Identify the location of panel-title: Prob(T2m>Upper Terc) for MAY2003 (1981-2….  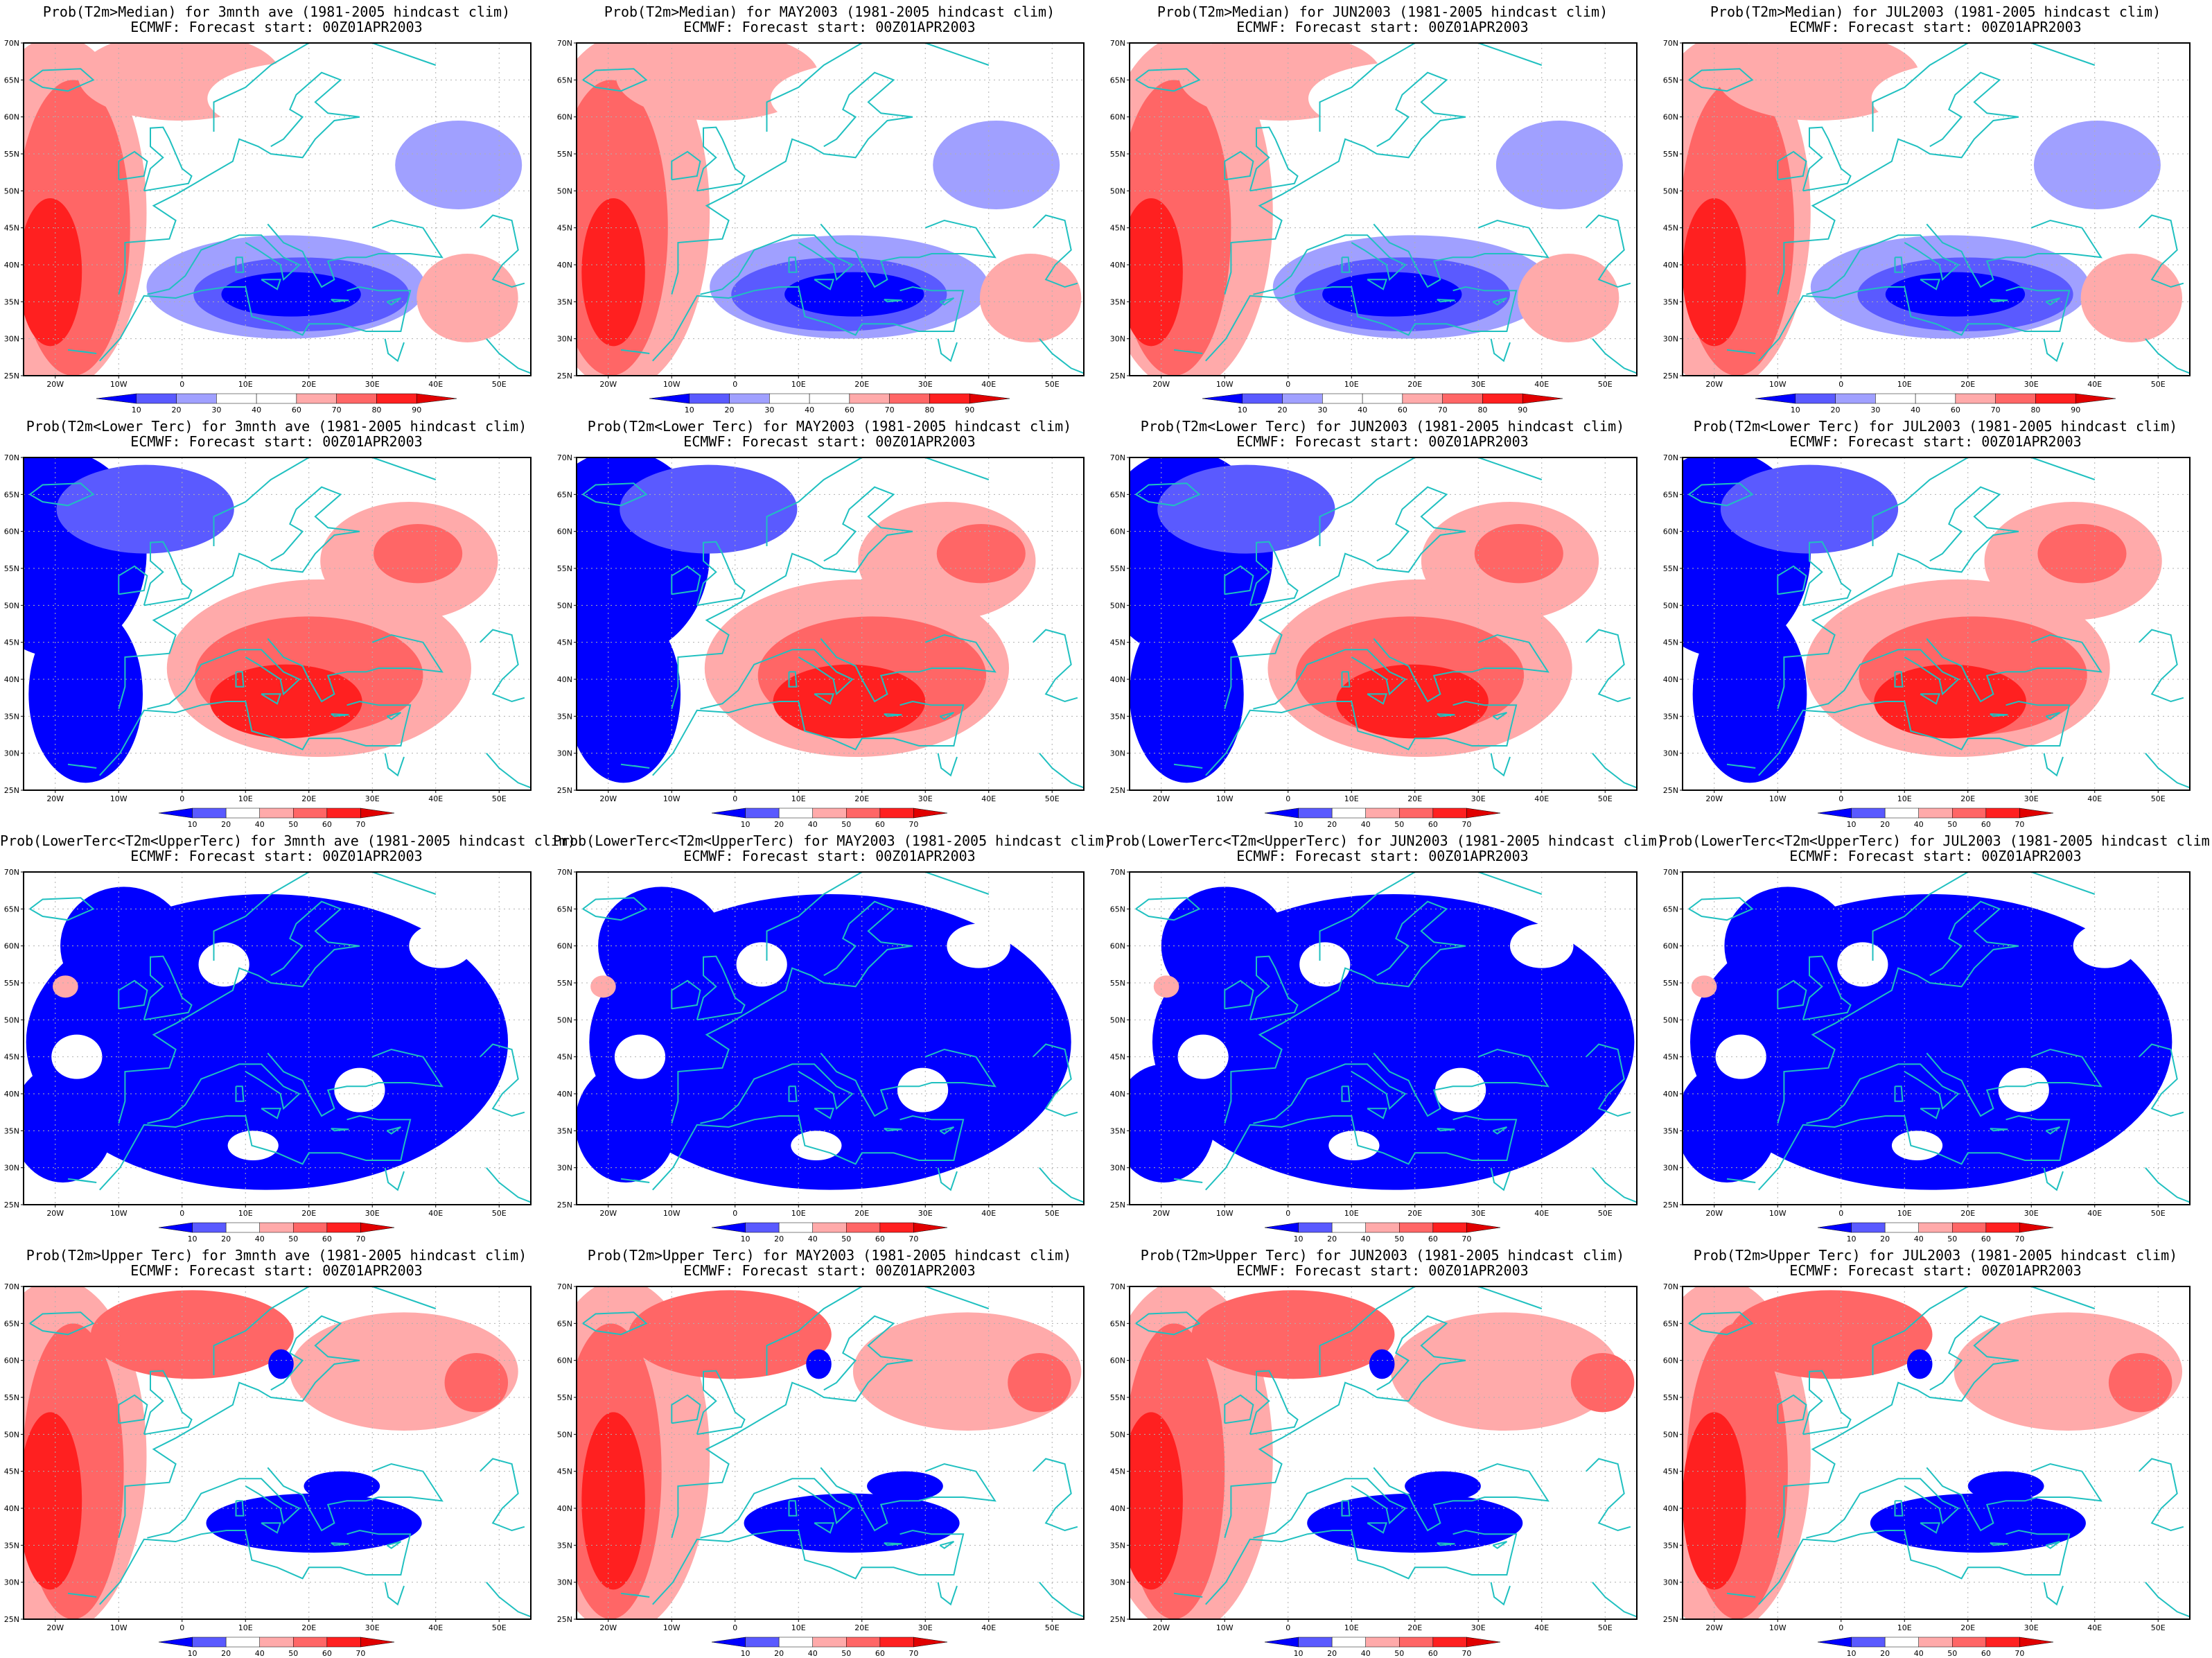
(829, 1256).